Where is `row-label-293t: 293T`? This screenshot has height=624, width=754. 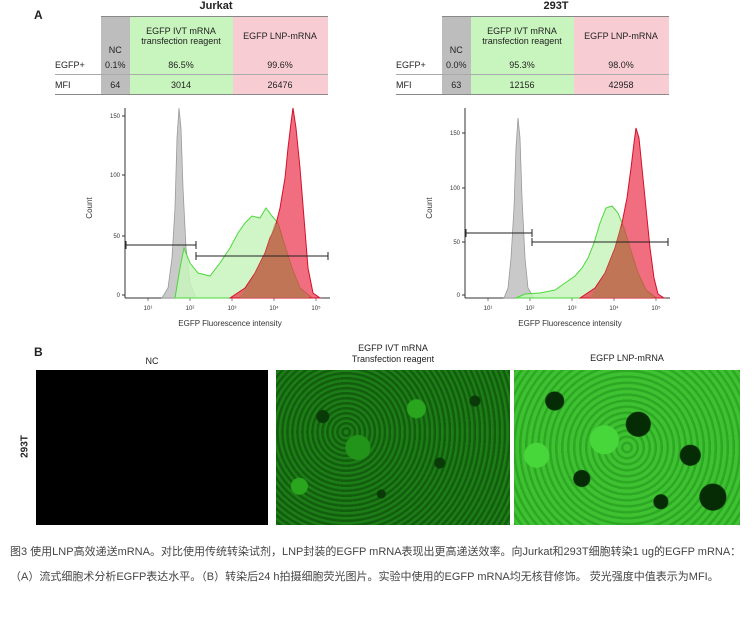
row-label-293t: 293T is located at coordinates (22, 448).